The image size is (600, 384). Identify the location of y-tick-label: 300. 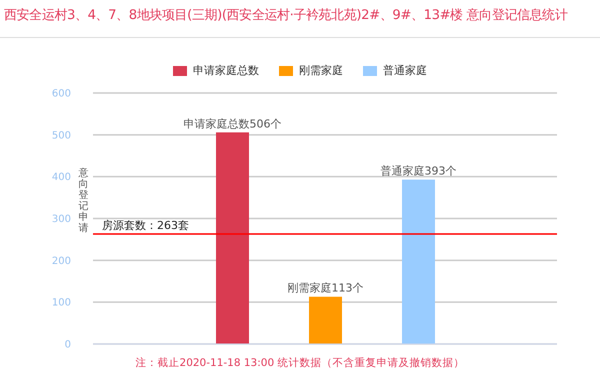
(61, 220).